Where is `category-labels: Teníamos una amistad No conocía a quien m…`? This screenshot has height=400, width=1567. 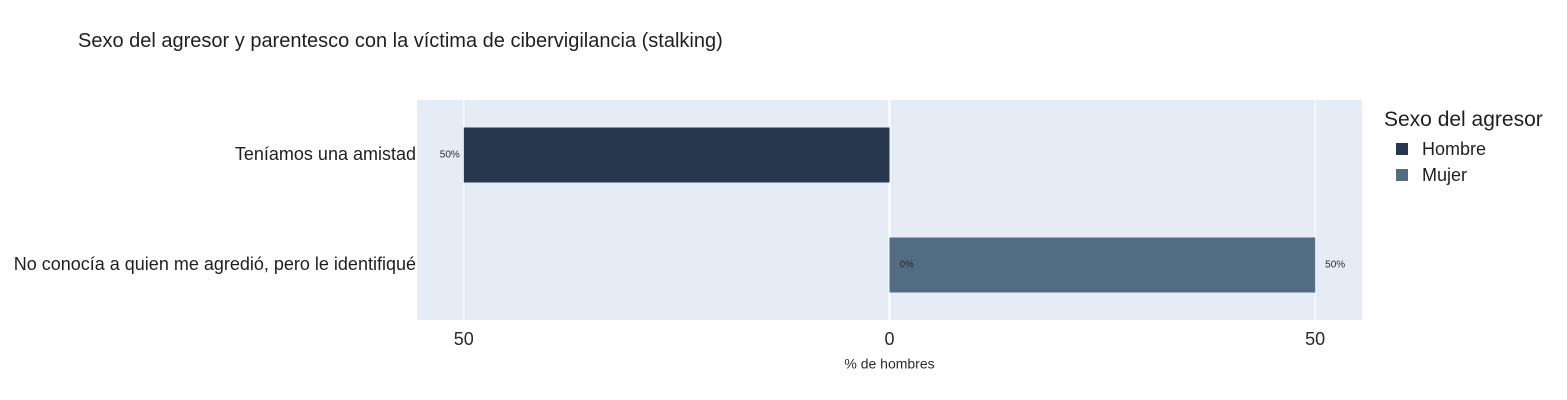 category-labels: Teníamos una amistad No conocía a quien m… is located at coordinates (215, 209).